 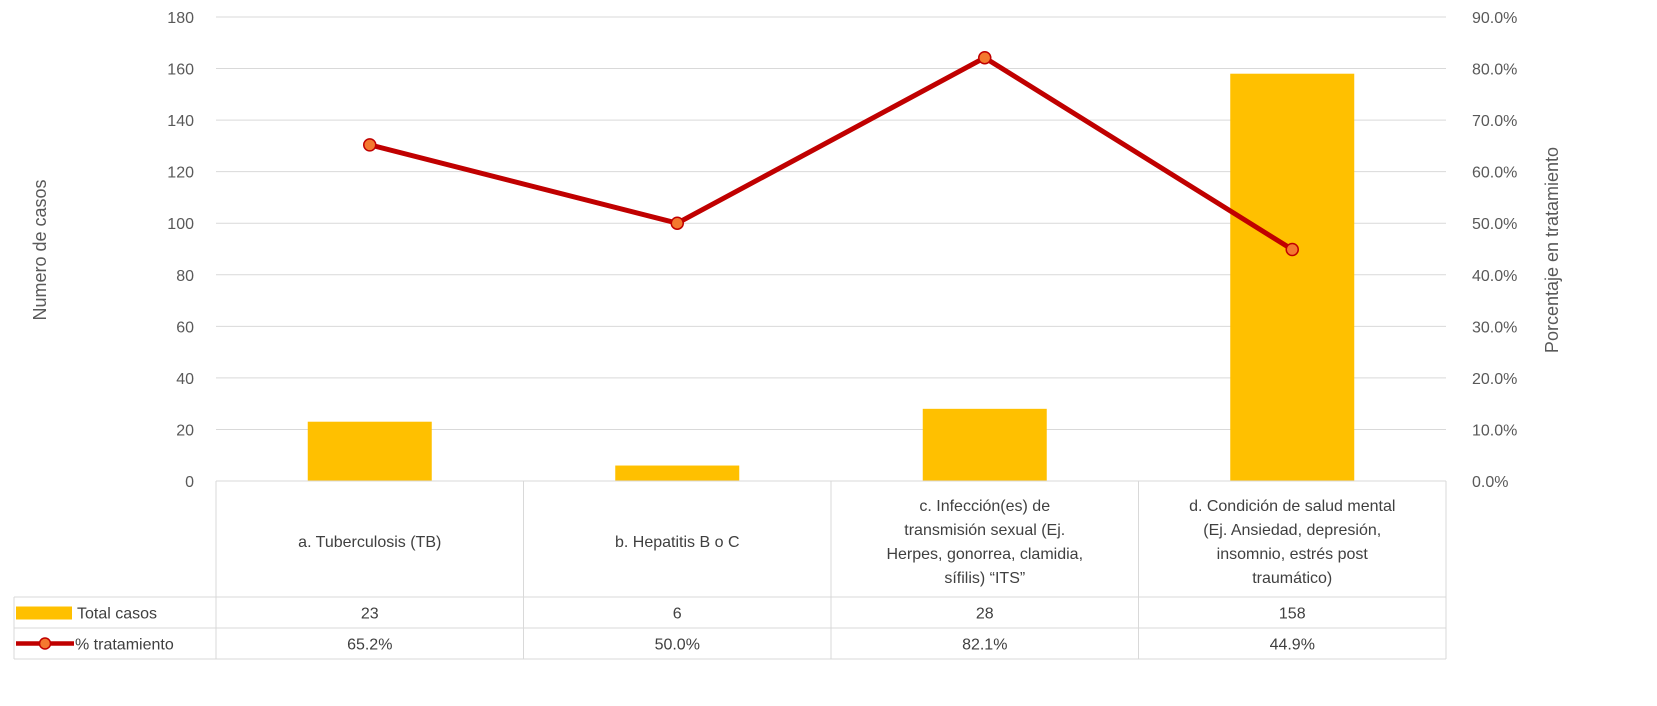 I want to click on category-label: traumático), so click(x=1292, y=578).